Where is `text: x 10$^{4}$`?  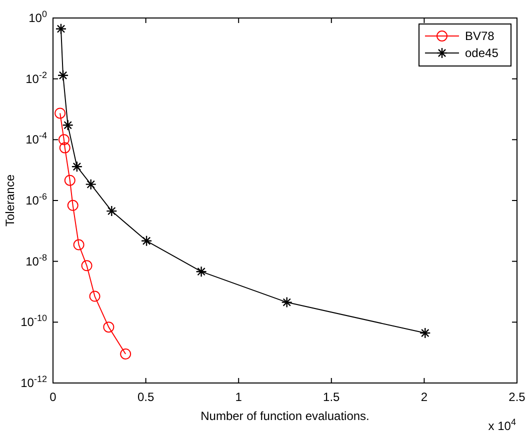 text: x 10$^{4}$ is located at coordinates (502, 425).